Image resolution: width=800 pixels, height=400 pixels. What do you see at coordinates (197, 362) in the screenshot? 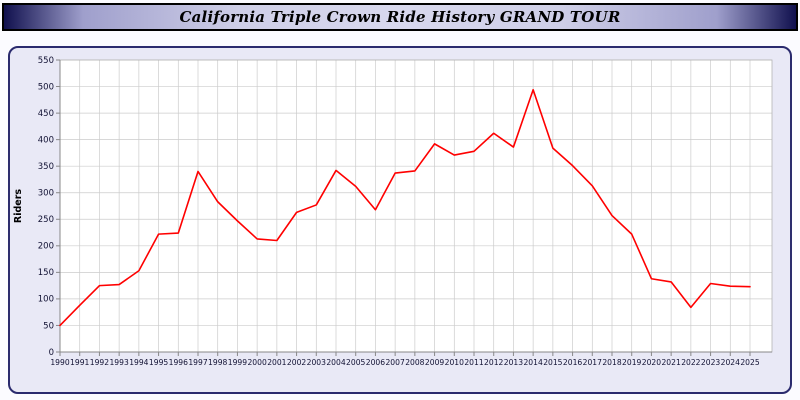
I see `svg-text: 1997` at bounding box center [197, 362].